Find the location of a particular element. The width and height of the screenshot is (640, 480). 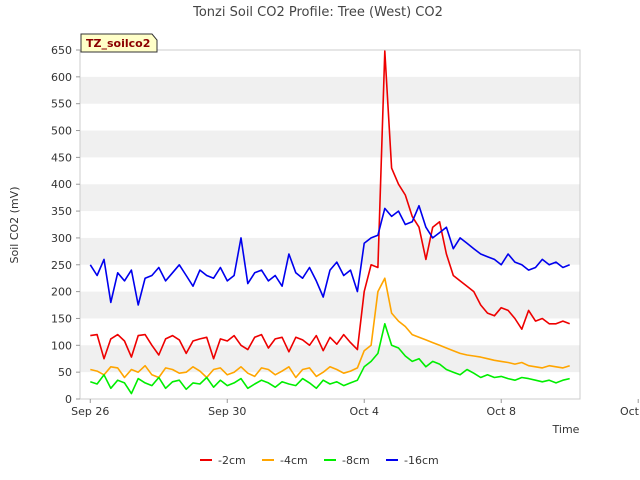

y-tick-label: 450 is located at coordinates (61, 157).